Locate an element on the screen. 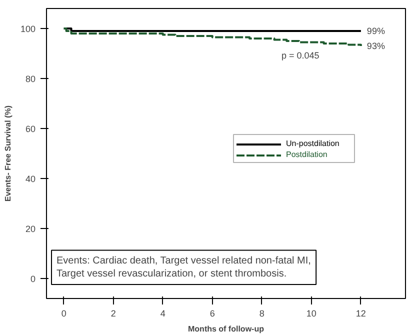  x-axis-title: Months of follow-up is located at coordinates (226, 329).